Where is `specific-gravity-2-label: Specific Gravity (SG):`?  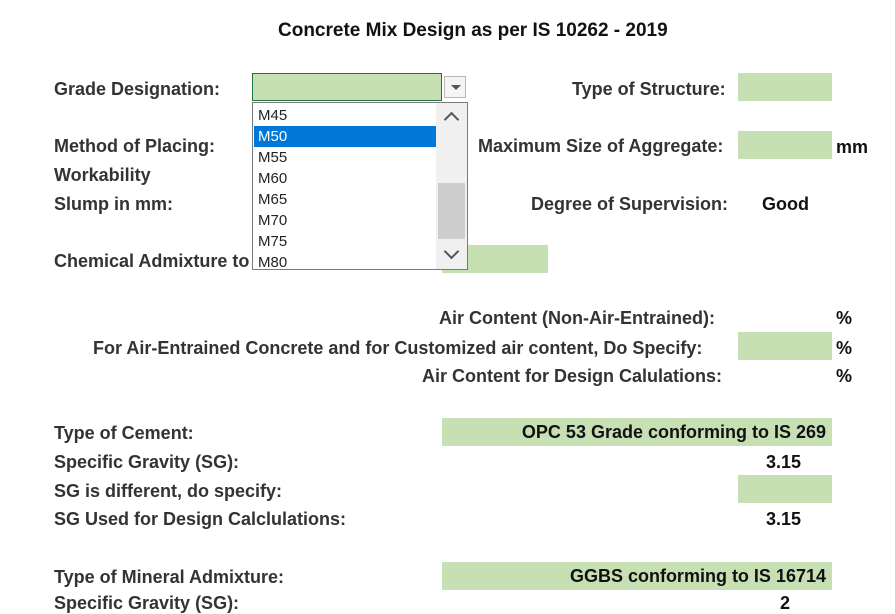 specific-gravity-2-label: Specific Gravity (SG): is located at coordinates (147, 603).